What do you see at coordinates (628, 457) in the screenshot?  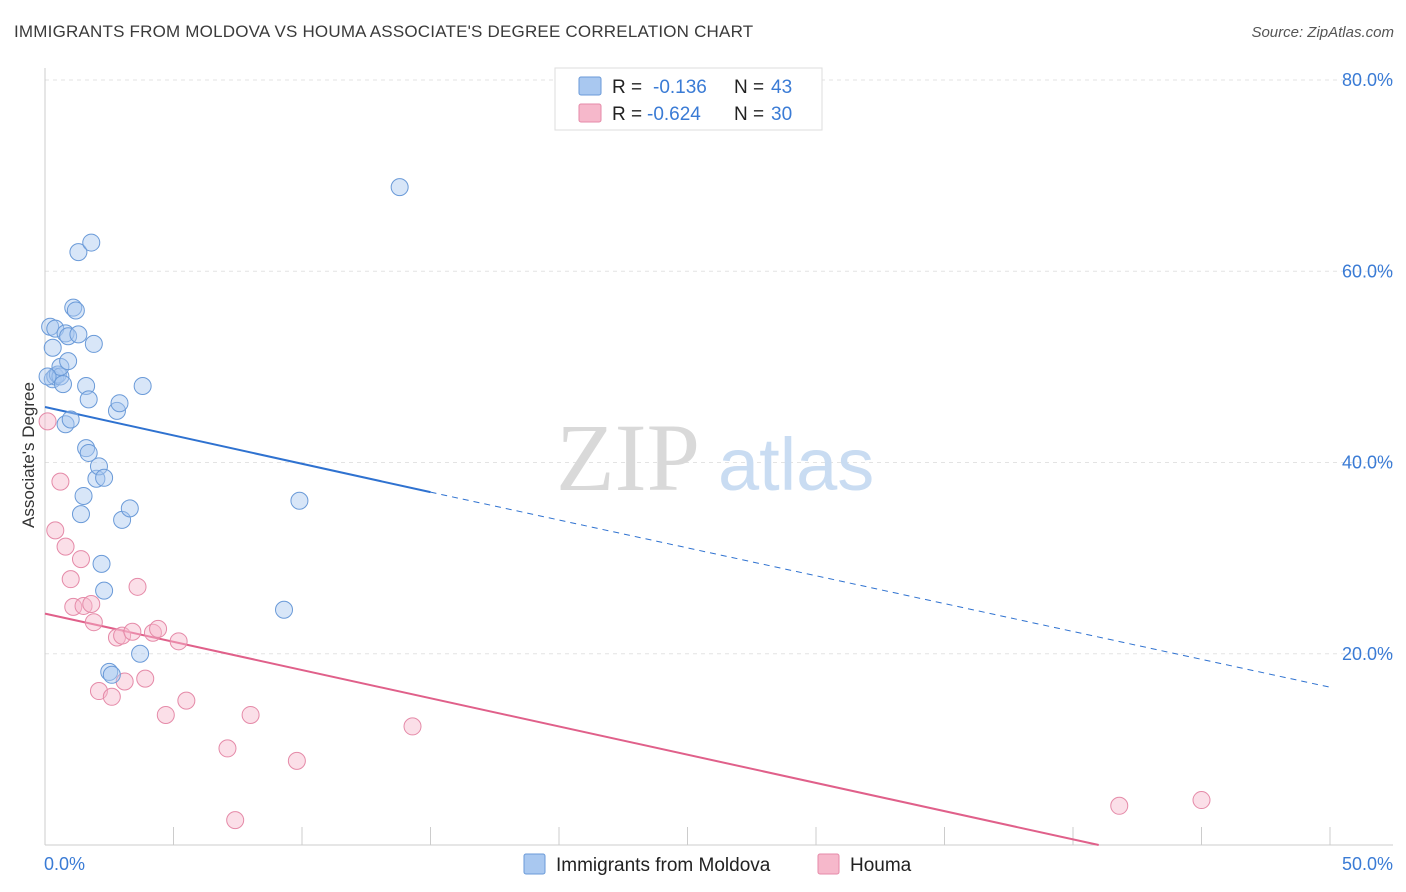 I see `watermark-zip: ZIP` at bounding box center [628, 457].